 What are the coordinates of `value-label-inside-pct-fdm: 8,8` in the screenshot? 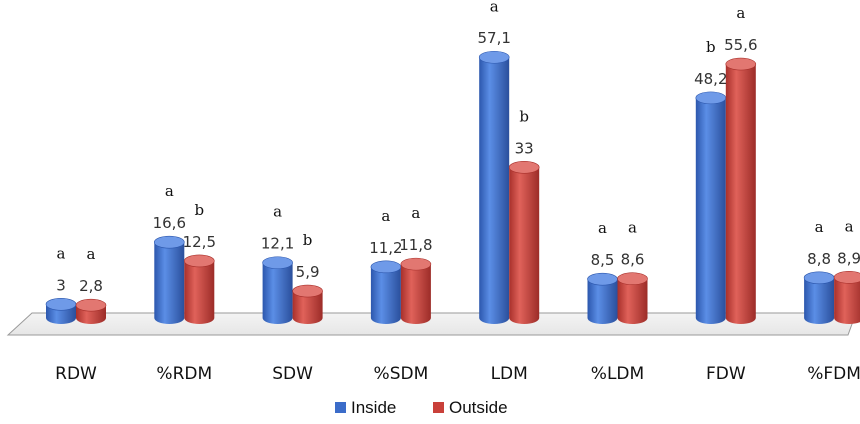 It's located at (819, 259).